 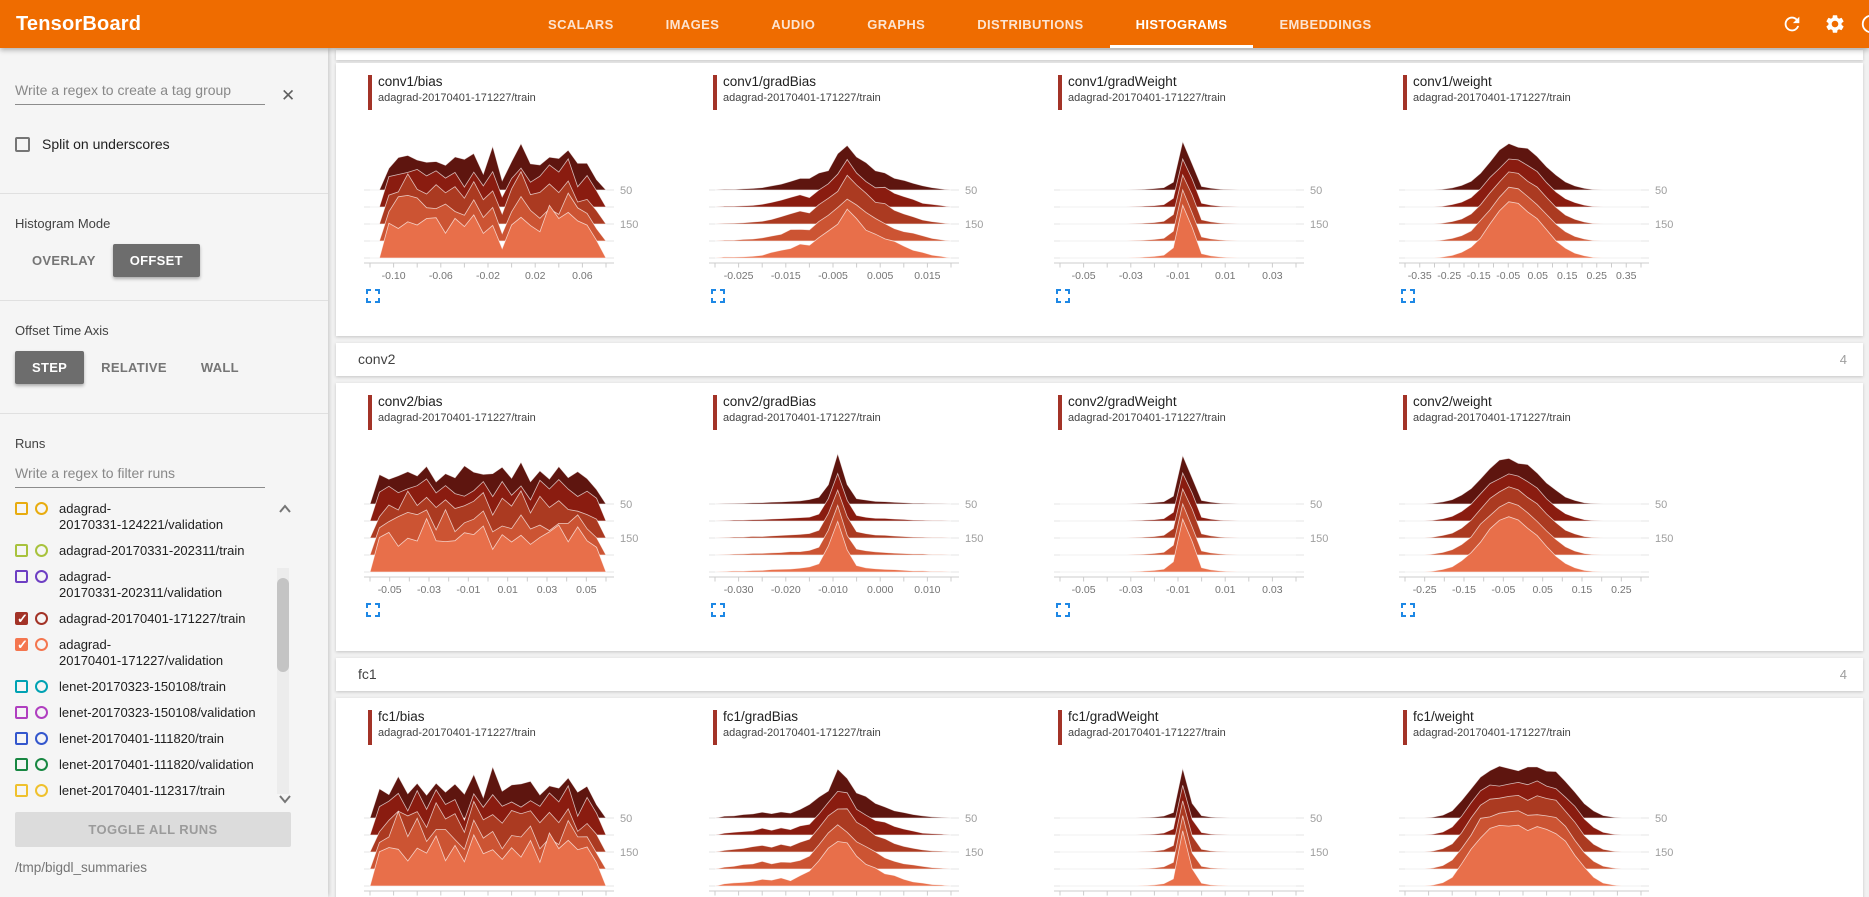 What do you see at coordinates (1099, 359) in the screenshot?
I see `section-header-conv2: conv2 4` at bounding box center [1099, 359].